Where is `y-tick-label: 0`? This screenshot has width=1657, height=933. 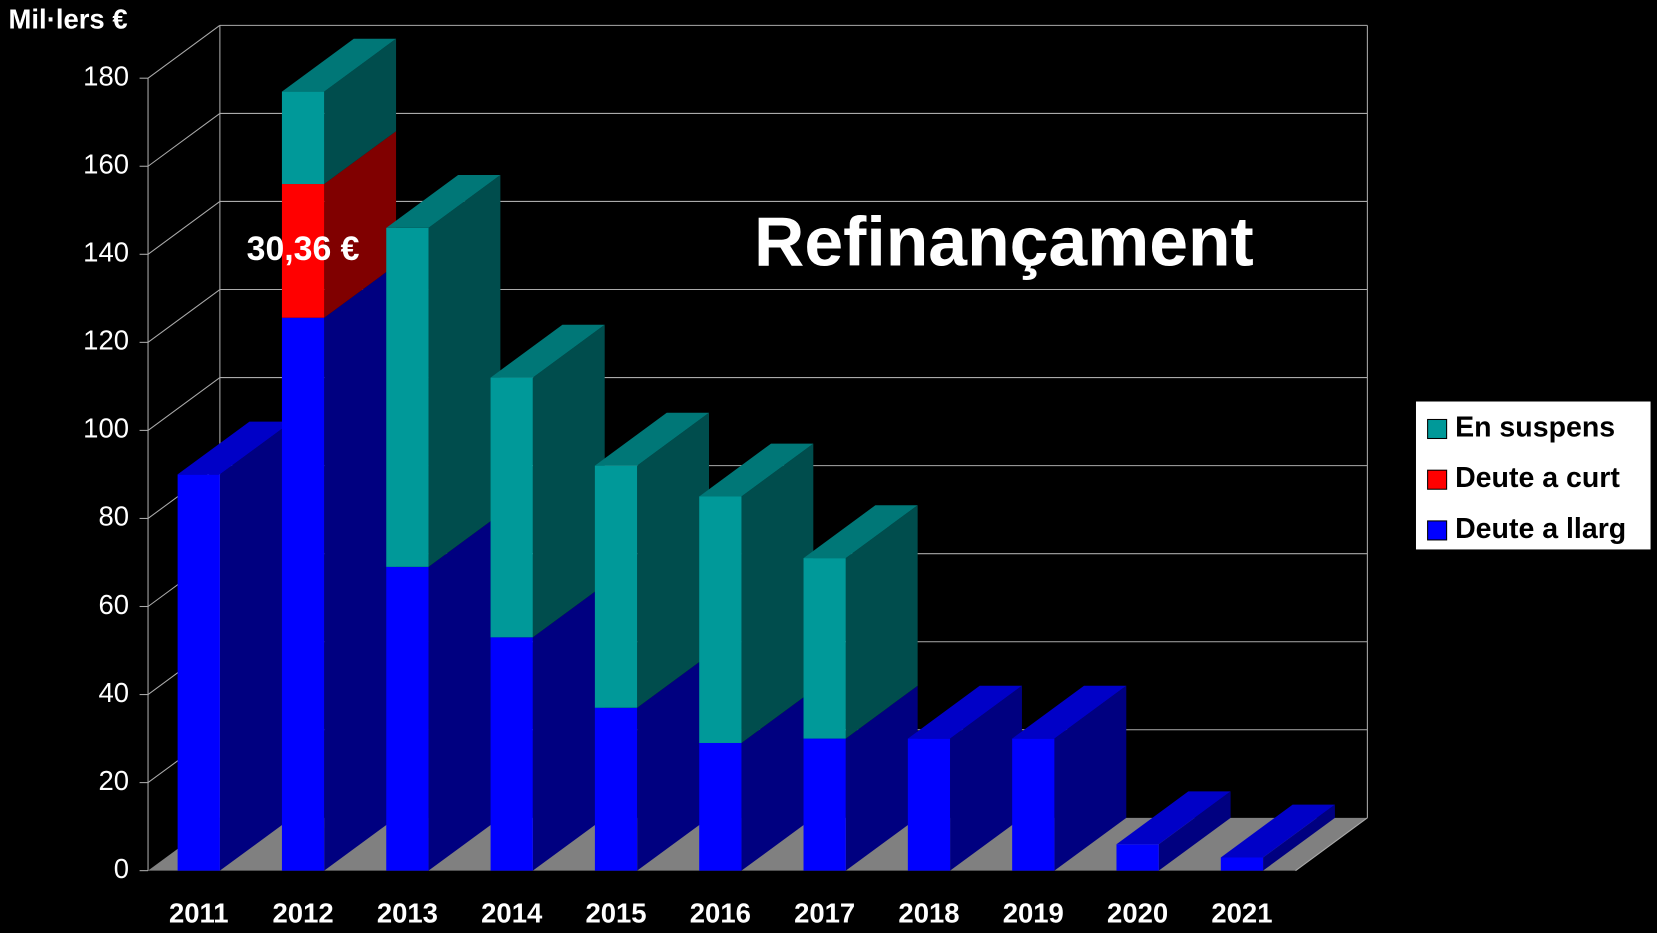 y-tick-label: 0 is located at coordinates (121, 868).